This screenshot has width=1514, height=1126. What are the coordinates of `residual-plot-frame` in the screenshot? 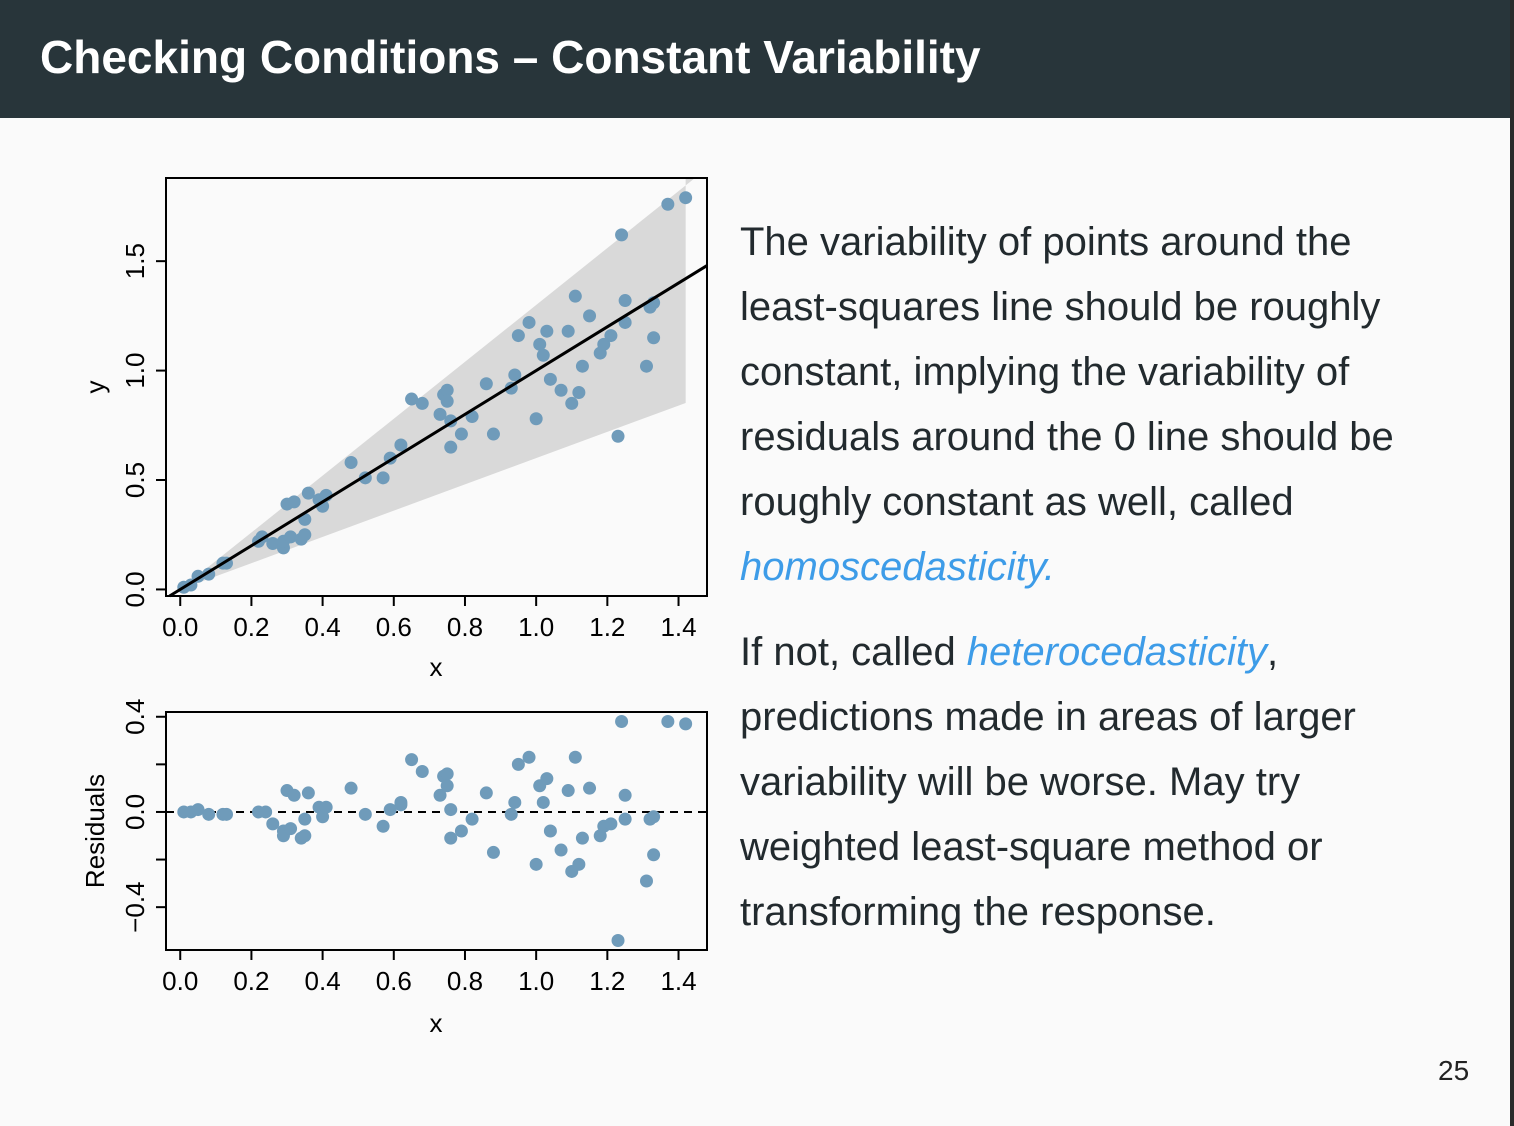 It's located at (436, 831).